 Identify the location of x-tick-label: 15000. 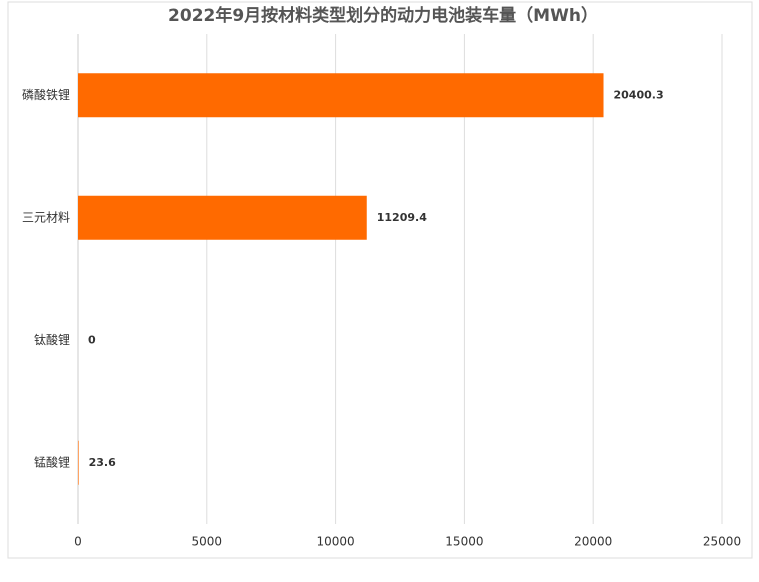
(464, 542).